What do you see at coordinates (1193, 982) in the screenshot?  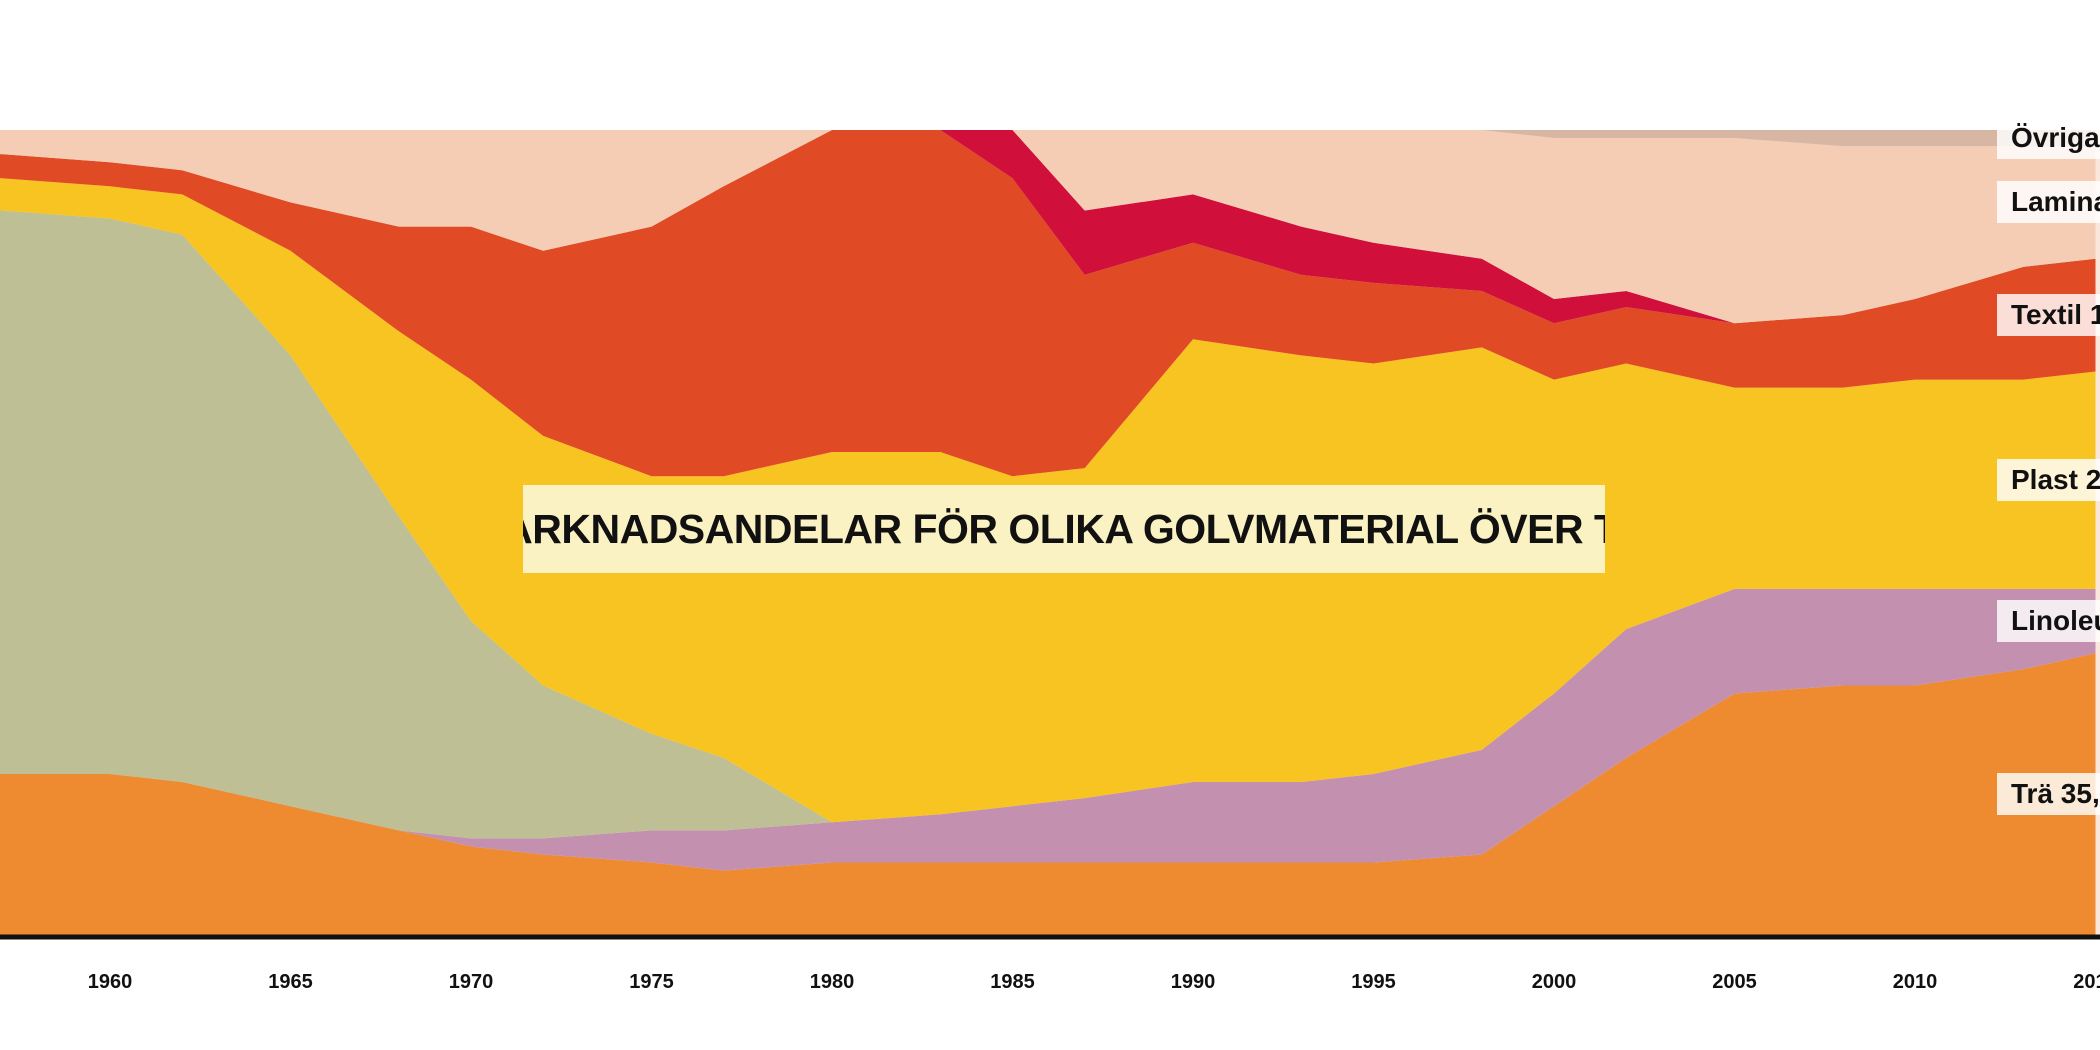 I see `x-tick-label: 1990` at bounding box center [1193, 982].